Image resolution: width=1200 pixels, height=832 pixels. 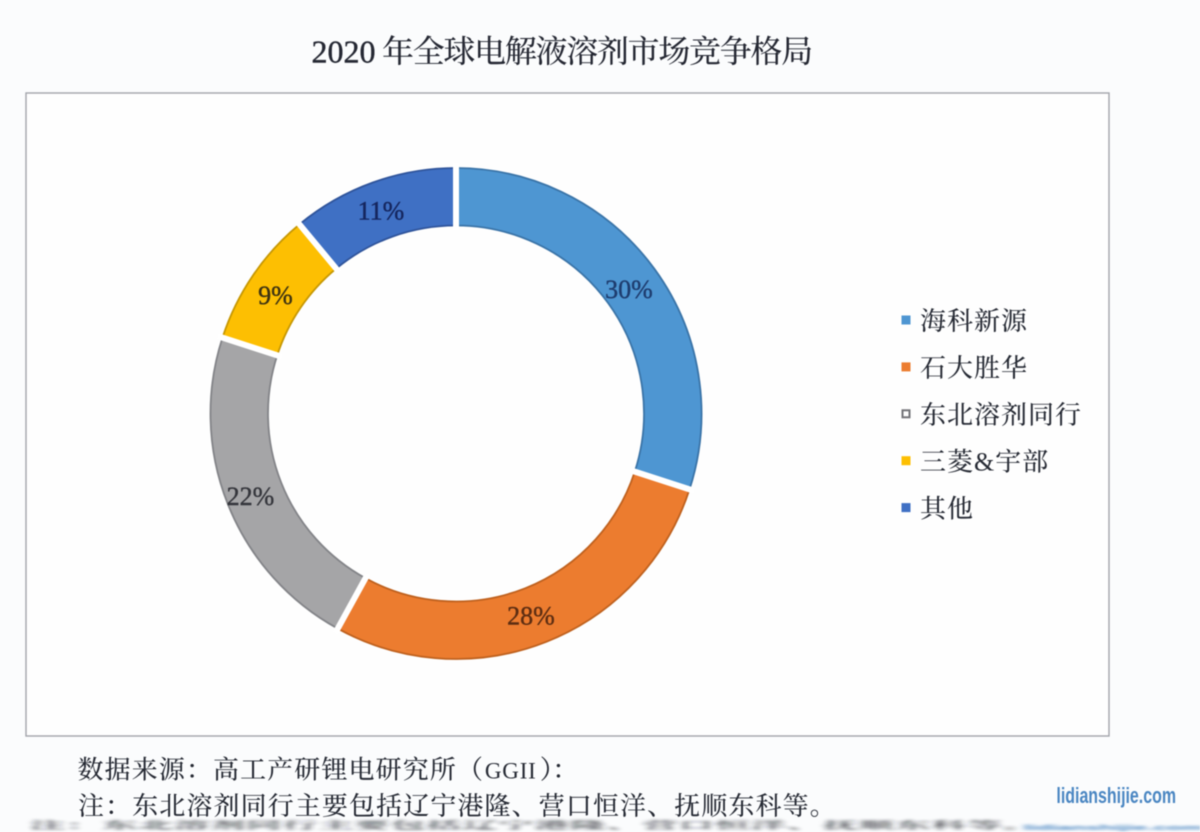 What do you see at coordinates (629, 289) in the screenshot?
I see `svg-text: 30%` at bounding box center [629, 289].